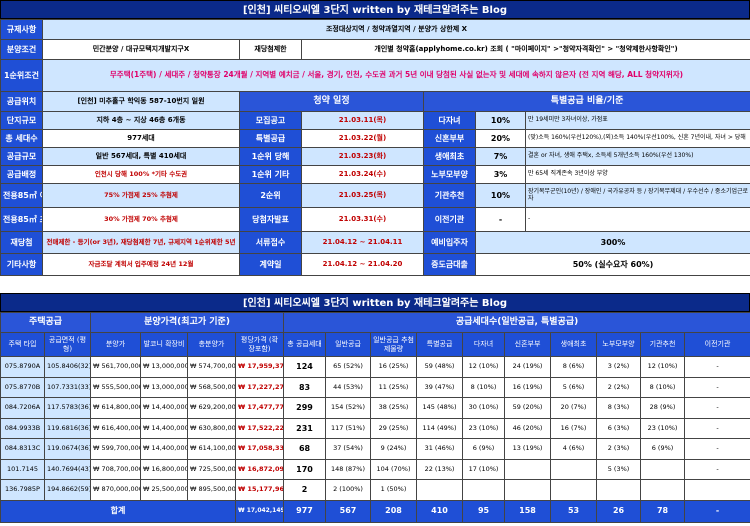 The height and width of the screenshot is (526, 750). Describe the element at coordinates (141, 138) in the screenshot. I see `row-value: 977세대` at that location.